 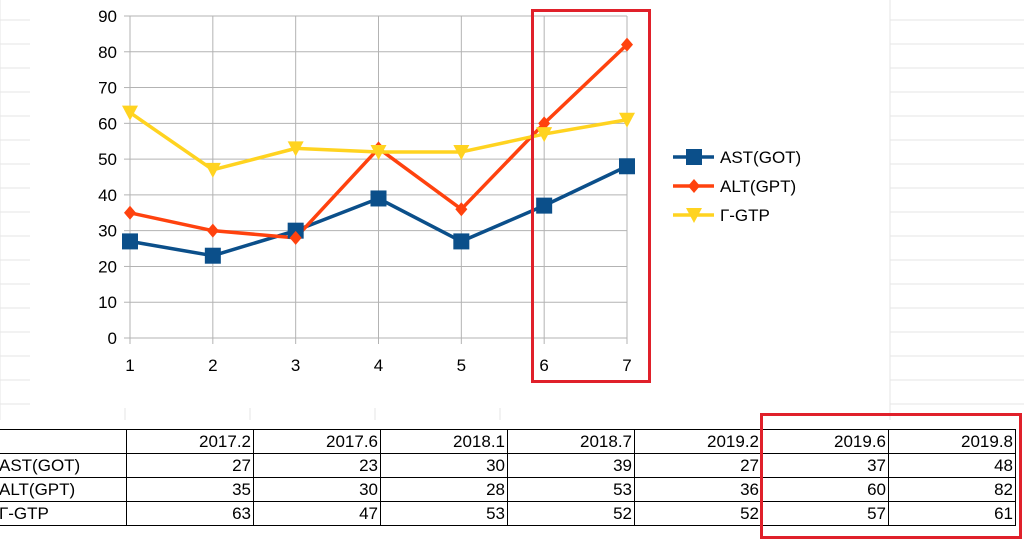 What do you see at coordinates (190, 441) in the screenshot?
I see `table-cell: 2017.2` at bounding box center [190, 441].